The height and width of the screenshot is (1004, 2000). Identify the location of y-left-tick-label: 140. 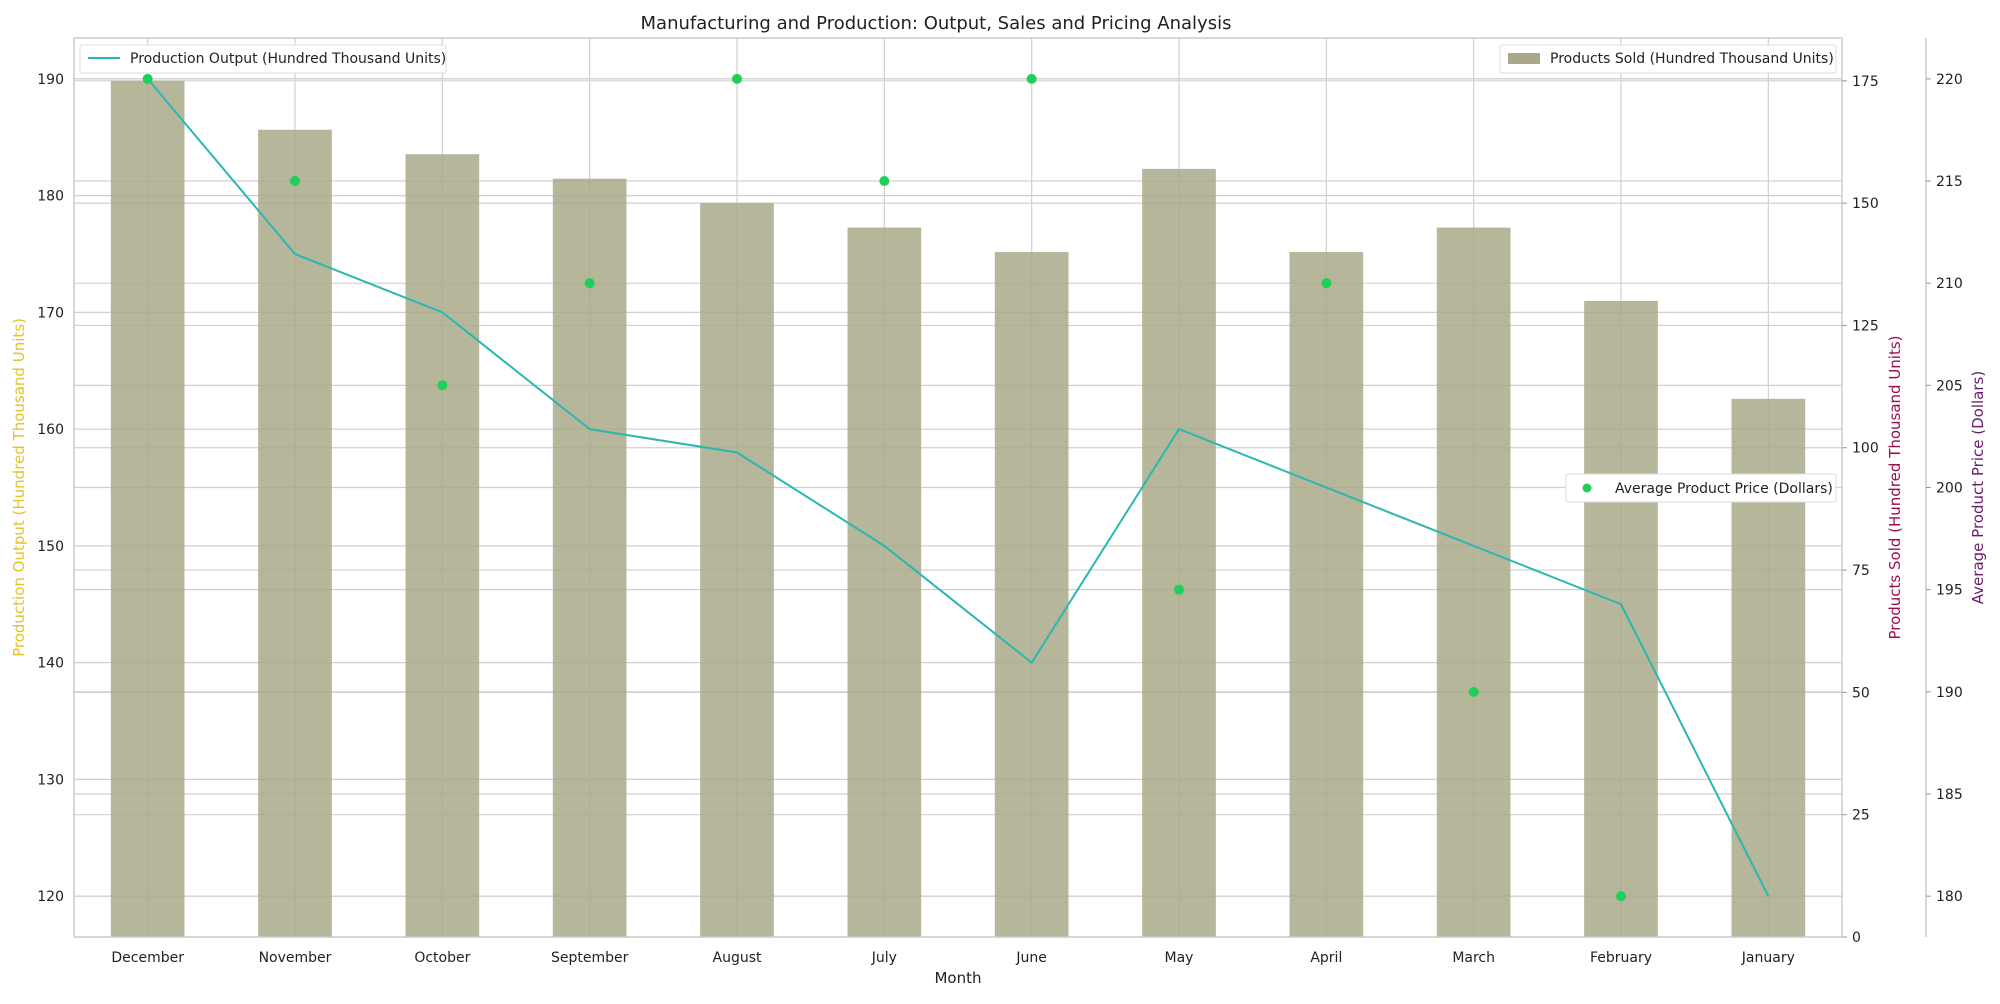
(50, 664).